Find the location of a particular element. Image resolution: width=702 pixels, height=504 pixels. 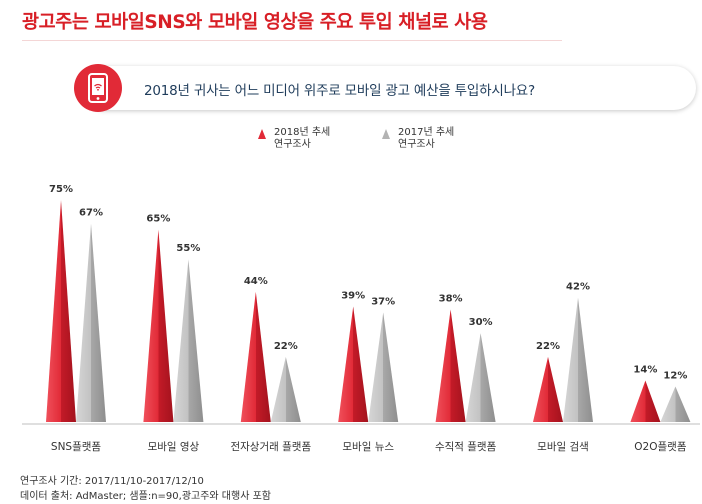

footer-source: 데이터 출처: AdMaster; 샘플:n=90,광고주와 대행사 포함 is located at coordinates (145, 496).